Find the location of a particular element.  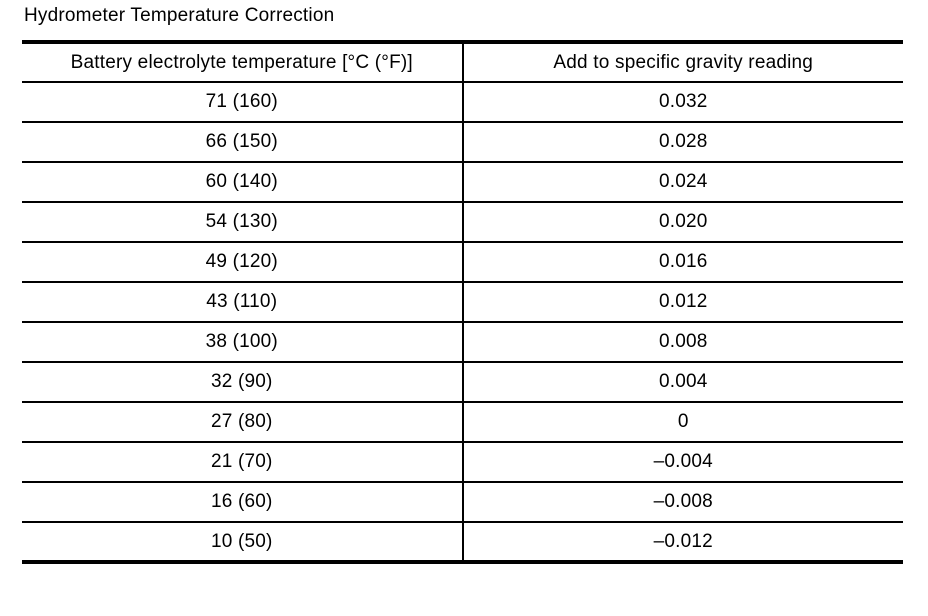

cell-temperature: 60 (140) is located at coordinates (243, 181).